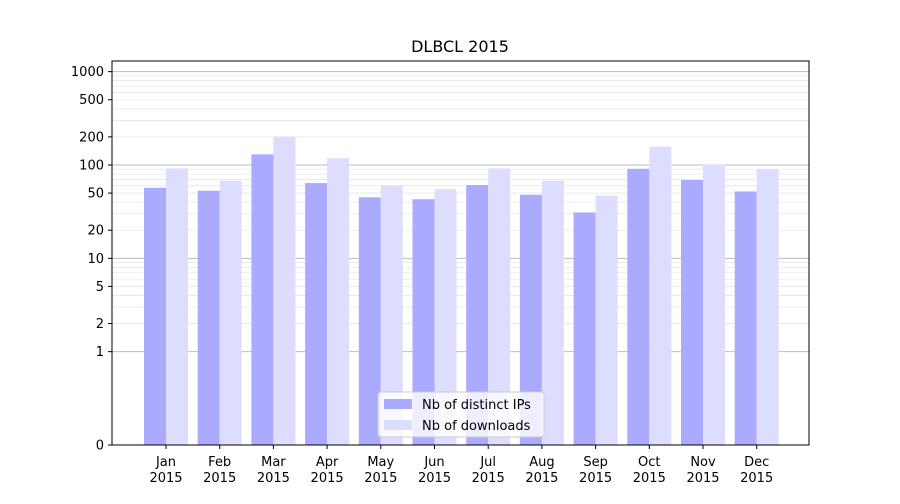 This screenshot has width=900, height=504. I want to click on y-tick-label: 50, so click(95, 194).